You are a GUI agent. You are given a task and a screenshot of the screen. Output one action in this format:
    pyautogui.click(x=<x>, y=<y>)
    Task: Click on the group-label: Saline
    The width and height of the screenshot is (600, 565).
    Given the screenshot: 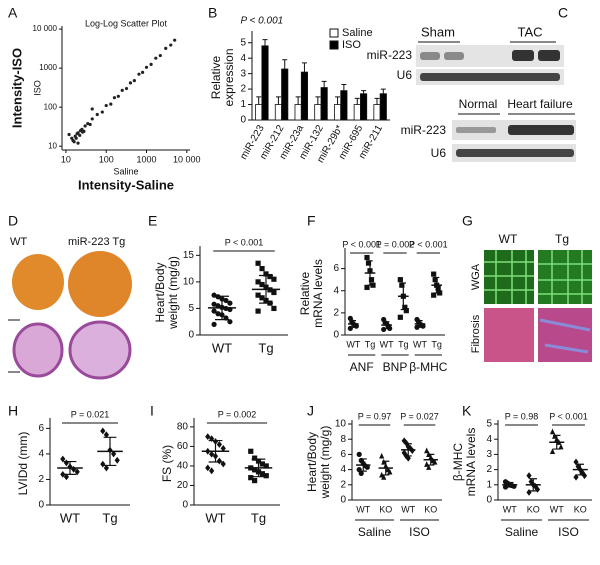 What is the action you would take?
    pyautogui.click(x=375, y=532)
    